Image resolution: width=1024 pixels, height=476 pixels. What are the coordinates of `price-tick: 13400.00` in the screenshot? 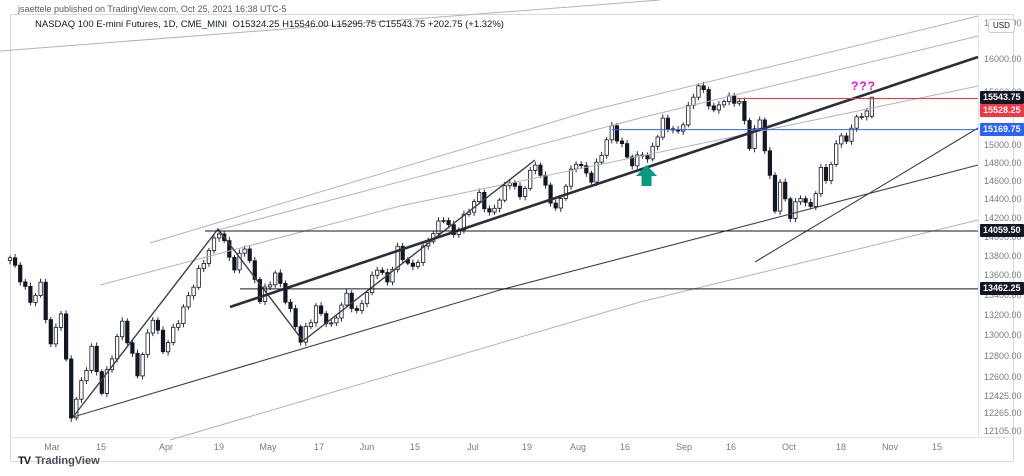 It's located at (1003, 295).